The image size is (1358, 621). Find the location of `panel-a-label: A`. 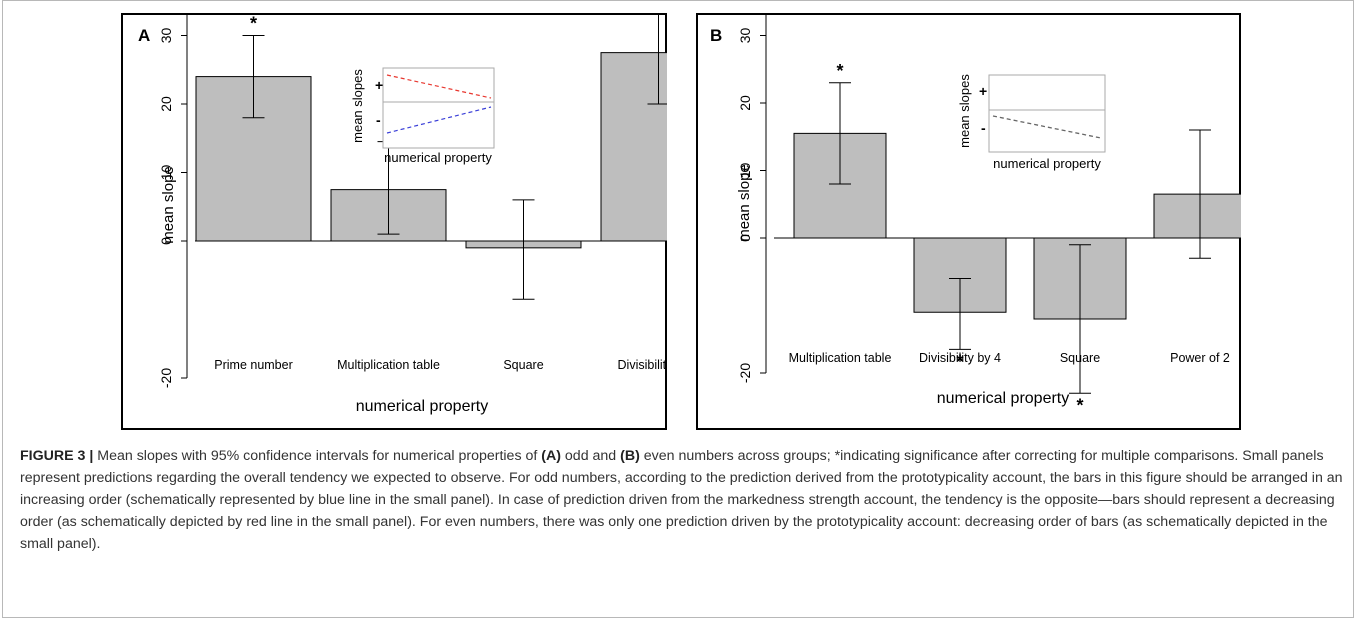

panel-a-label: A is located at coordinates (144, 35).